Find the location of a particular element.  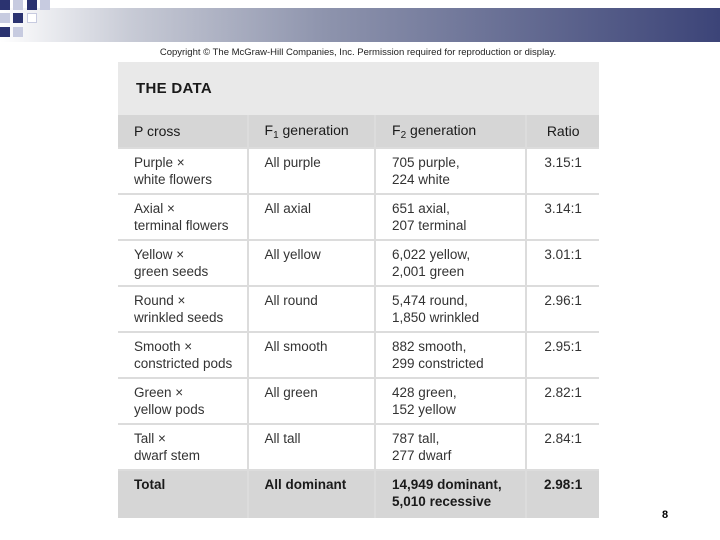

cell-p-cross: Yellow × green seeds is located at coordinates (183, 262).